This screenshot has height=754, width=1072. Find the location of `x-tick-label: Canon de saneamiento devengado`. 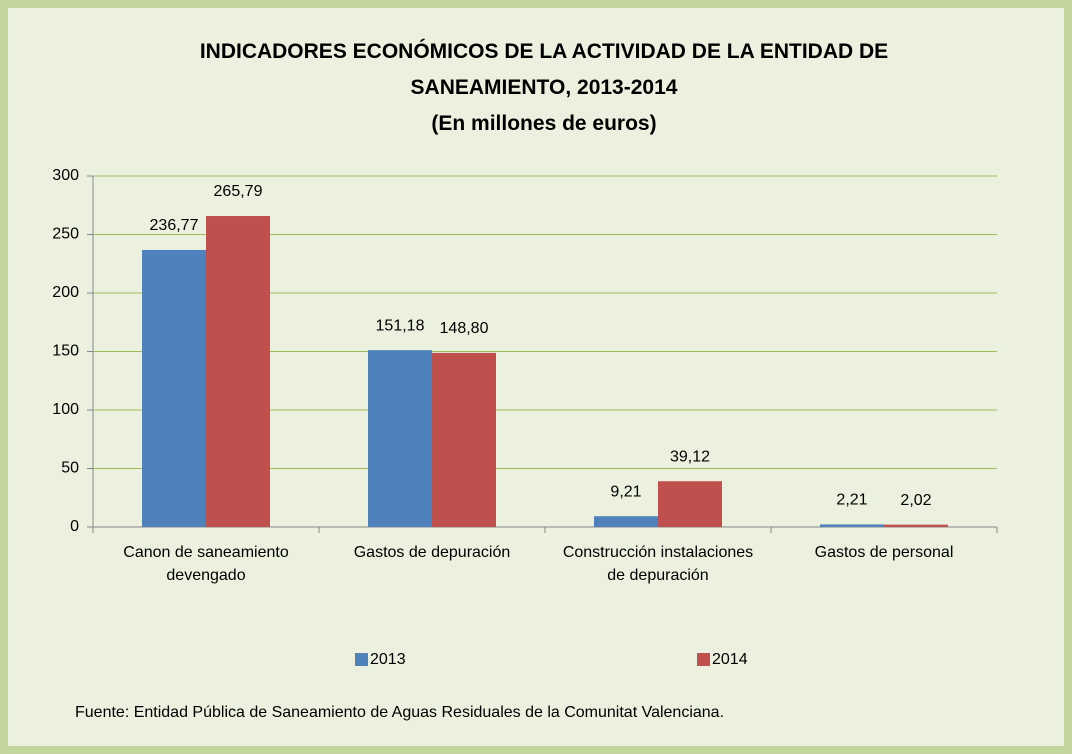

x-tick-label: Canon de saneamiento devengado is located at coordinates (206, 564).